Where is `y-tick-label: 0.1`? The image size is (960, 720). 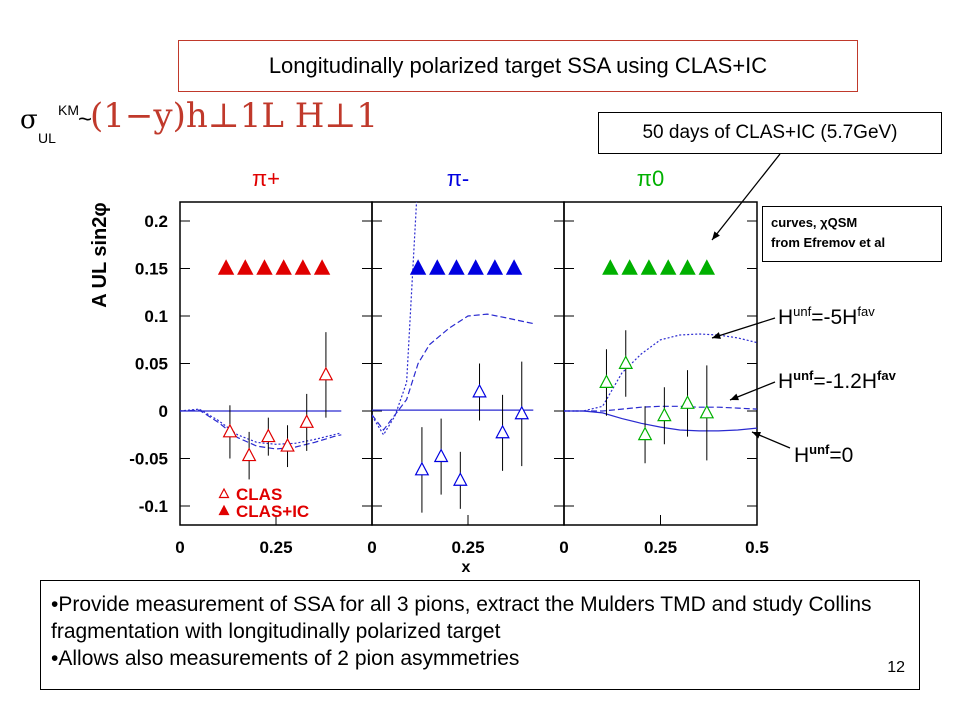
y-tick-label: 0.1 is located at coordinates (156, 316).